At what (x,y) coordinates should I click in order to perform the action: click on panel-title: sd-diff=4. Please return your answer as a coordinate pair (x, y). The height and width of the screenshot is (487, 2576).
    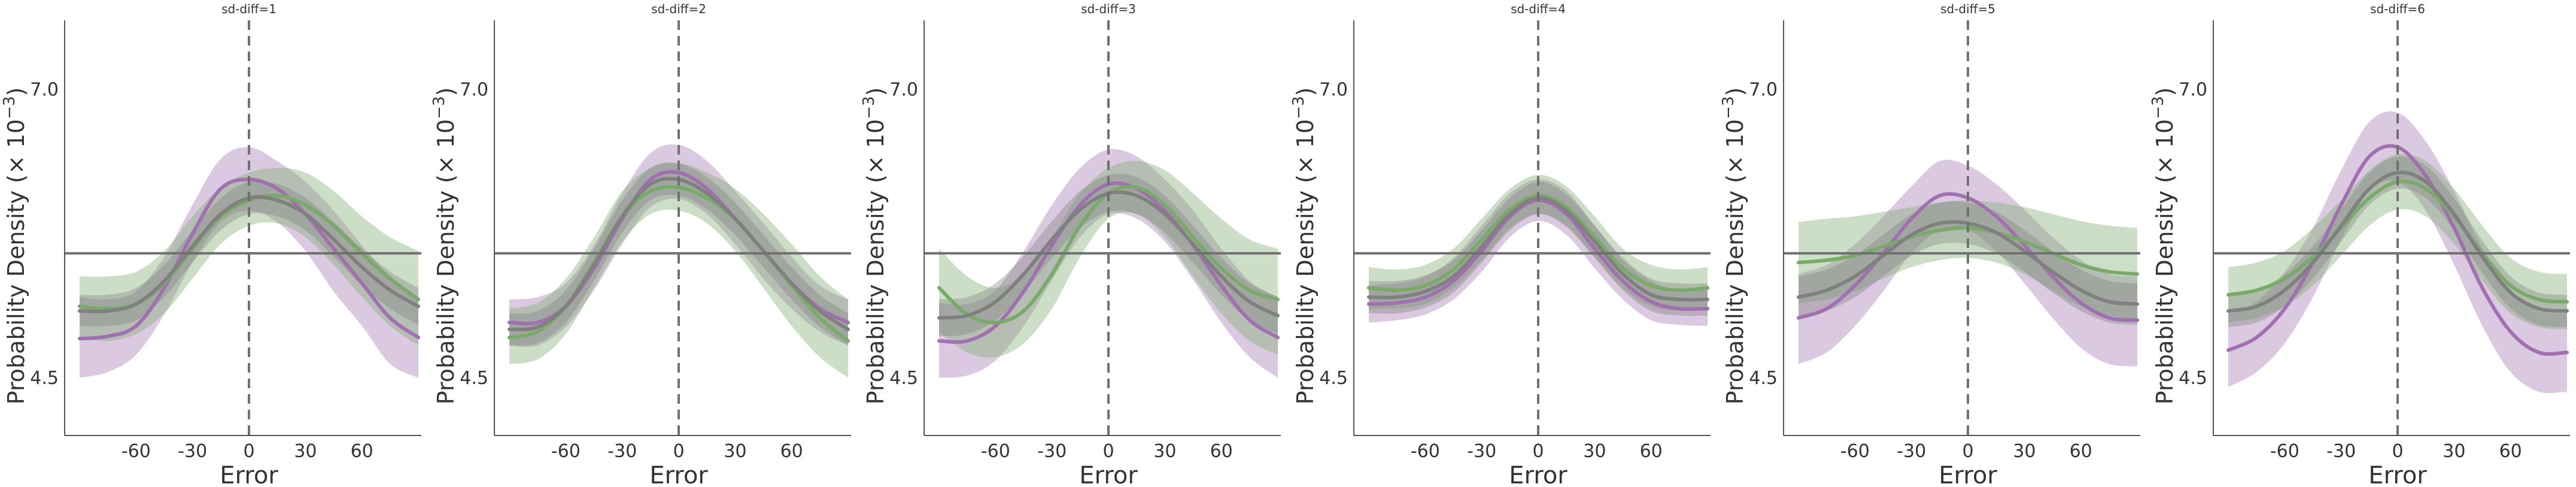
    Looking at the image, I should click on (1538, 9).